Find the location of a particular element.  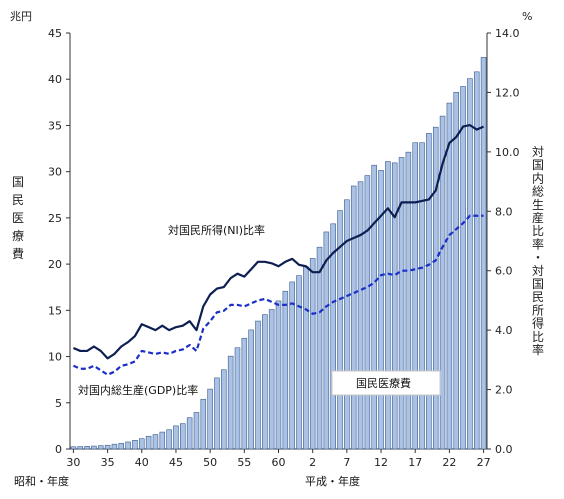

left-tick-label: 10 is located at coordinates (55, 357).